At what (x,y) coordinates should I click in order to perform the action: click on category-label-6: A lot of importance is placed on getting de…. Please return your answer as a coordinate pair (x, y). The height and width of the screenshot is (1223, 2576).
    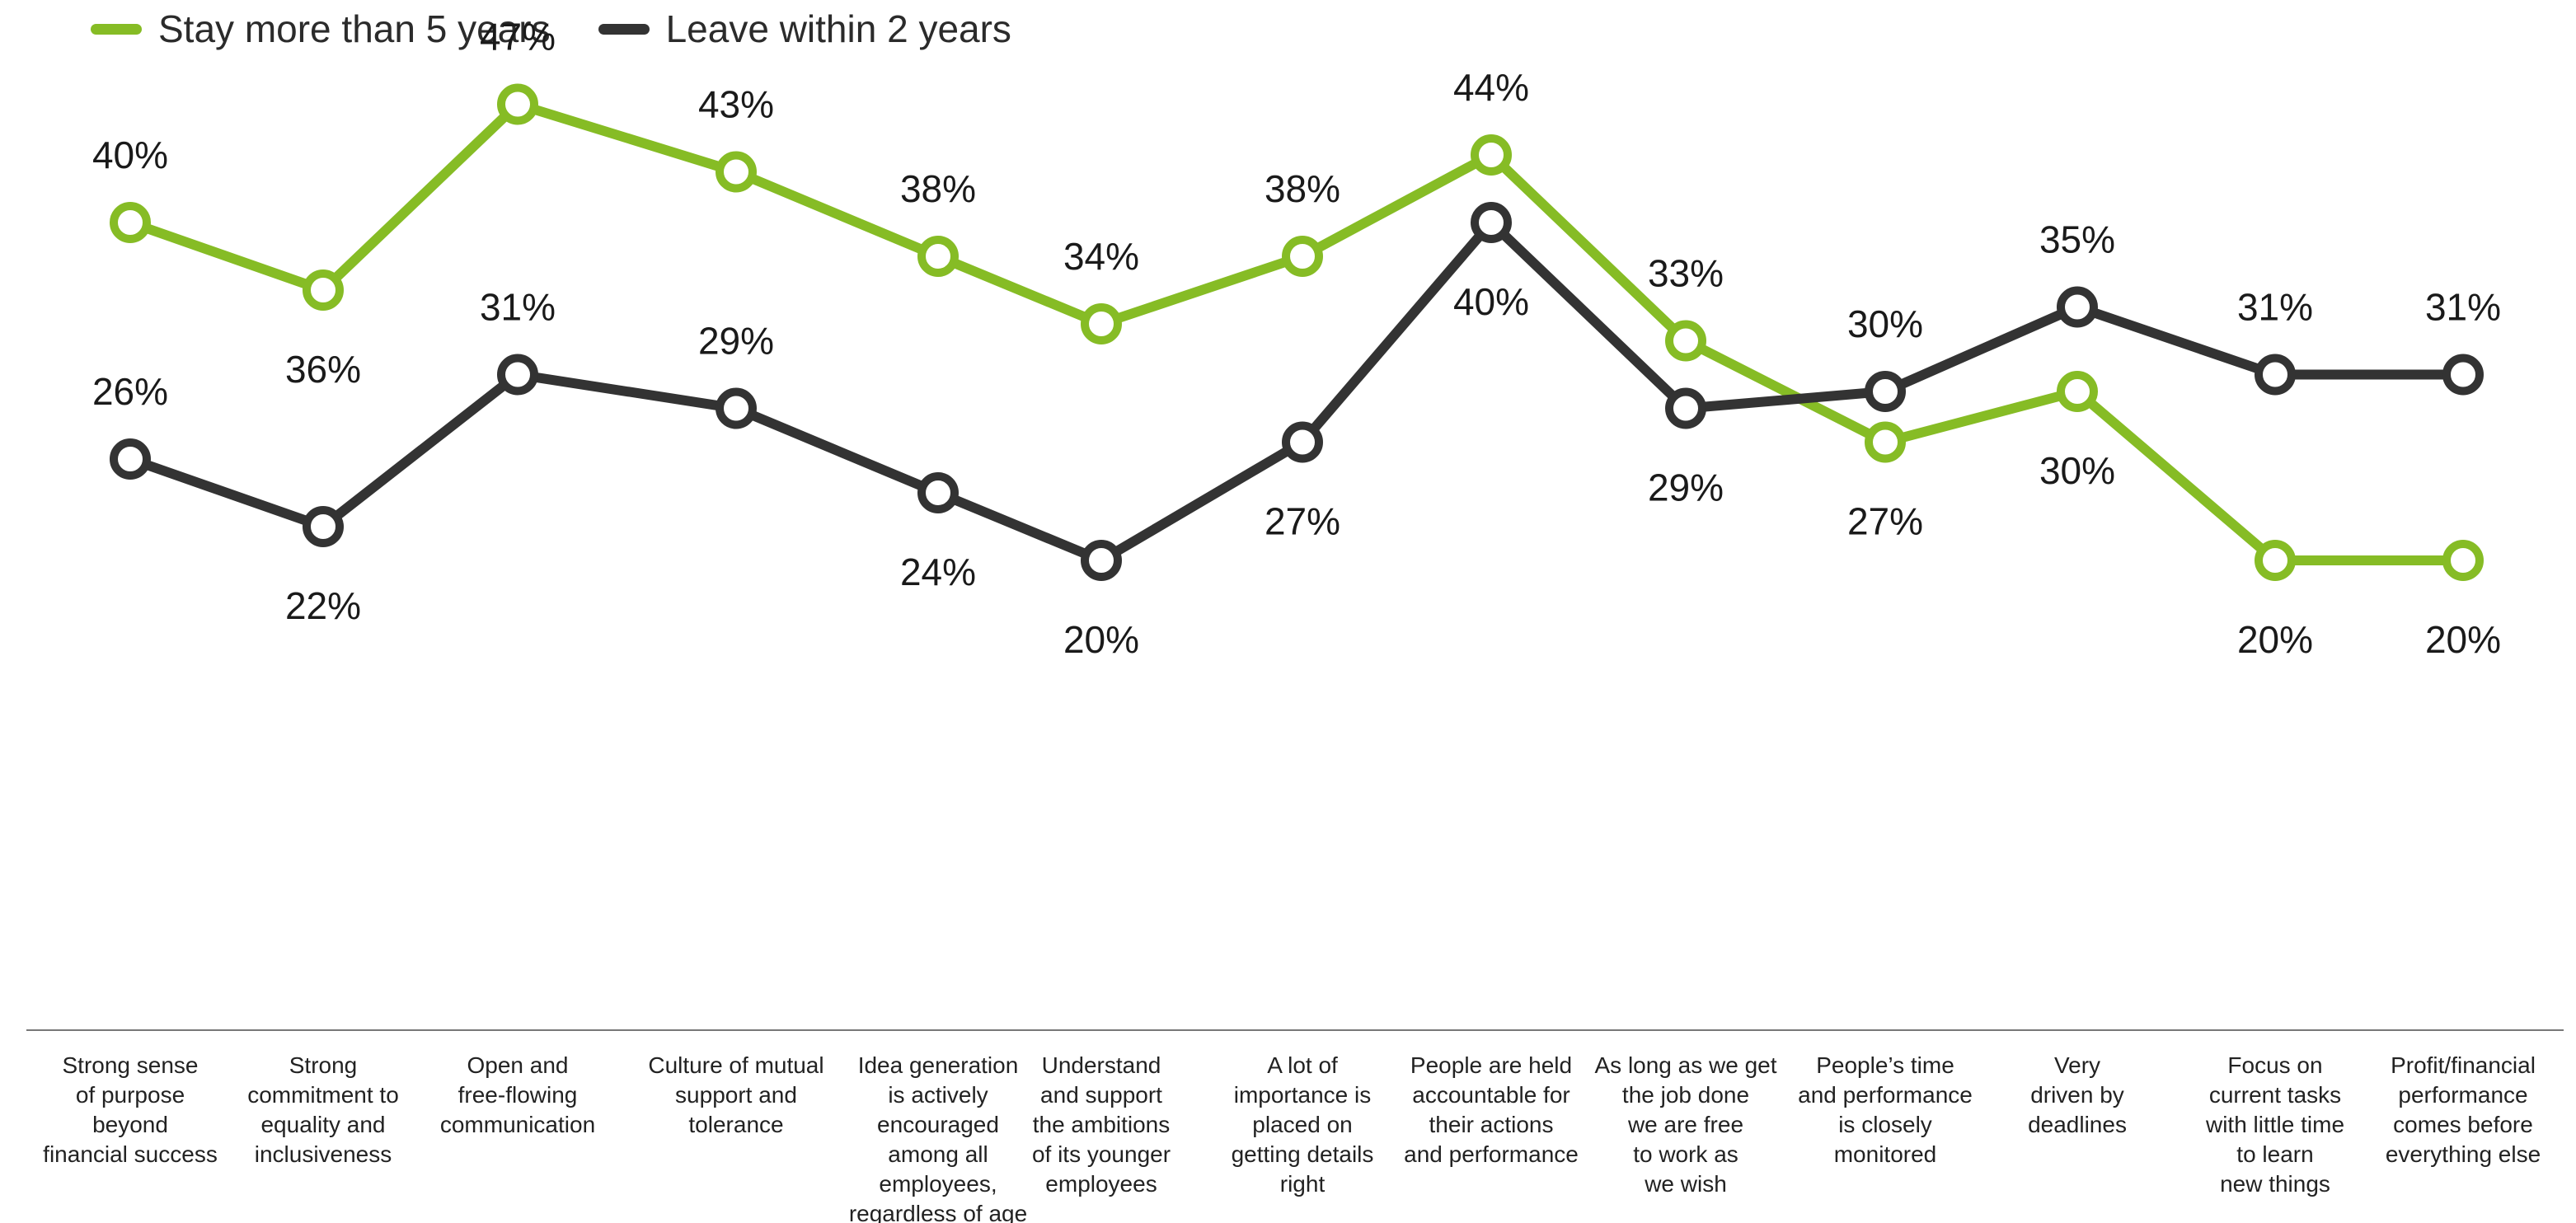
    Looking at the image, I should click on (1303, 1124).